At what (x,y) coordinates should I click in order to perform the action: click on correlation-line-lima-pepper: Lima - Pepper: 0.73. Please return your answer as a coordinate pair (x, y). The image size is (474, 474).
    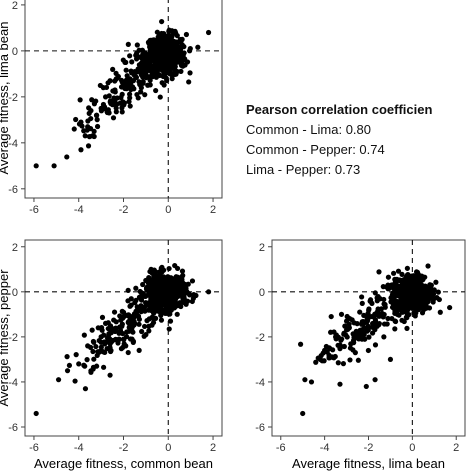
    Looking at the image, I should click on (303, 169).